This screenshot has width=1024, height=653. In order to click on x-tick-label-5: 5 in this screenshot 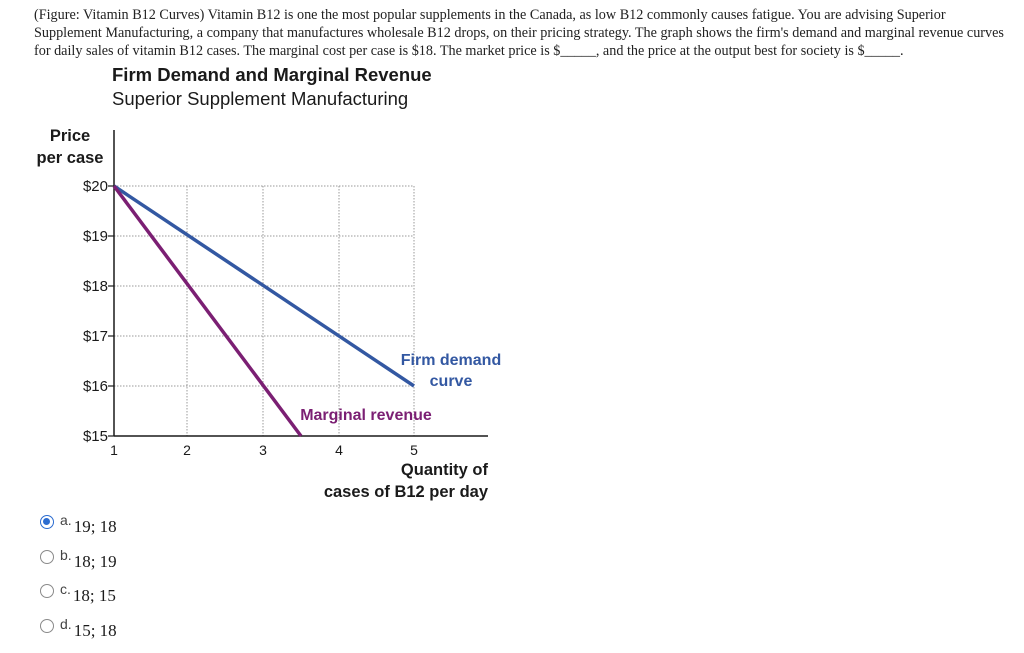, I will do `click(414, 450)`.